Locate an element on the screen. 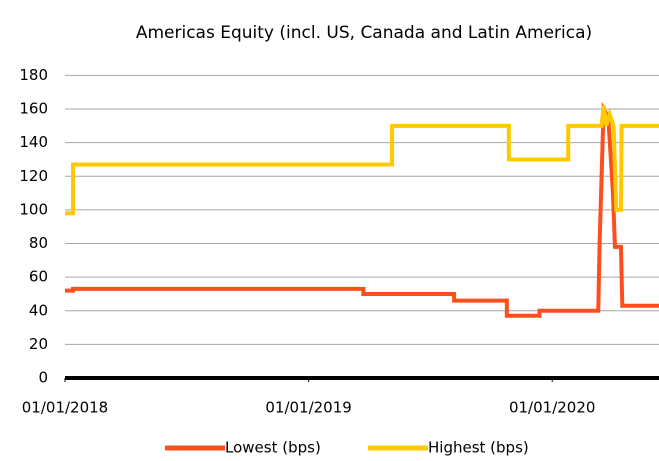 This screenshot has height=461, width=659. x-tick-label: 01/01/2019 is located at coordinates (308, 408).